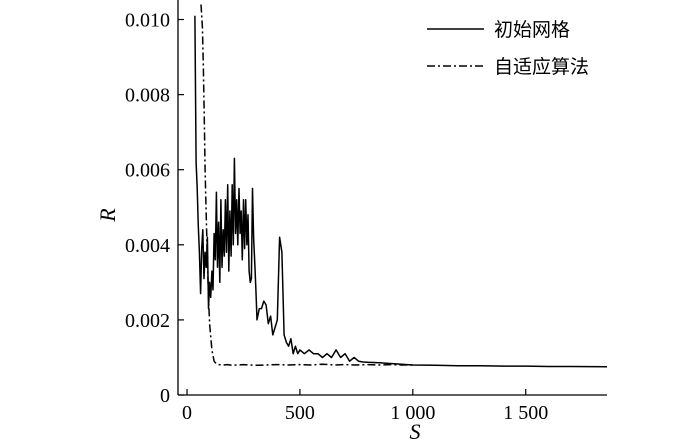 The height and width of the screenshot is (441, 700). Describe the element at coordinates (147, 96) in the screenshot. I see `y-tick-label: 0.008` at that location.